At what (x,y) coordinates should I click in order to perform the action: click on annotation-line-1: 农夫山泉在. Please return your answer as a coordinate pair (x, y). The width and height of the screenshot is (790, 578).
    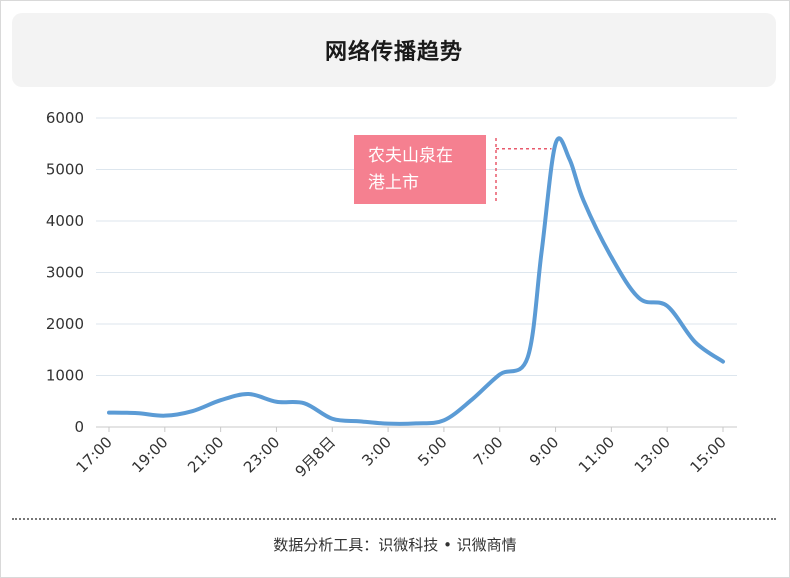
    Looking at the image, I should click on (410, 156).